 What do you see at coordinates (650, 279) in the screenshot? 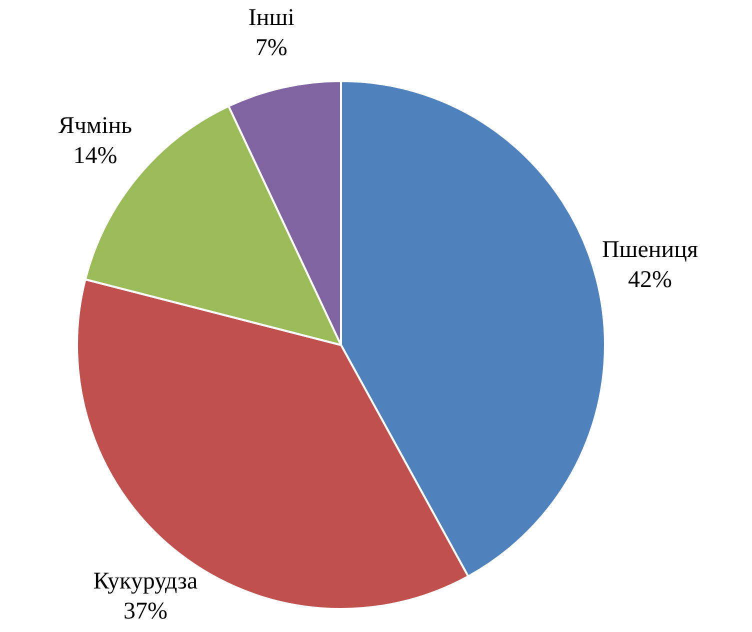
I see `data-label: 42%` at bounding box center [650, 279].